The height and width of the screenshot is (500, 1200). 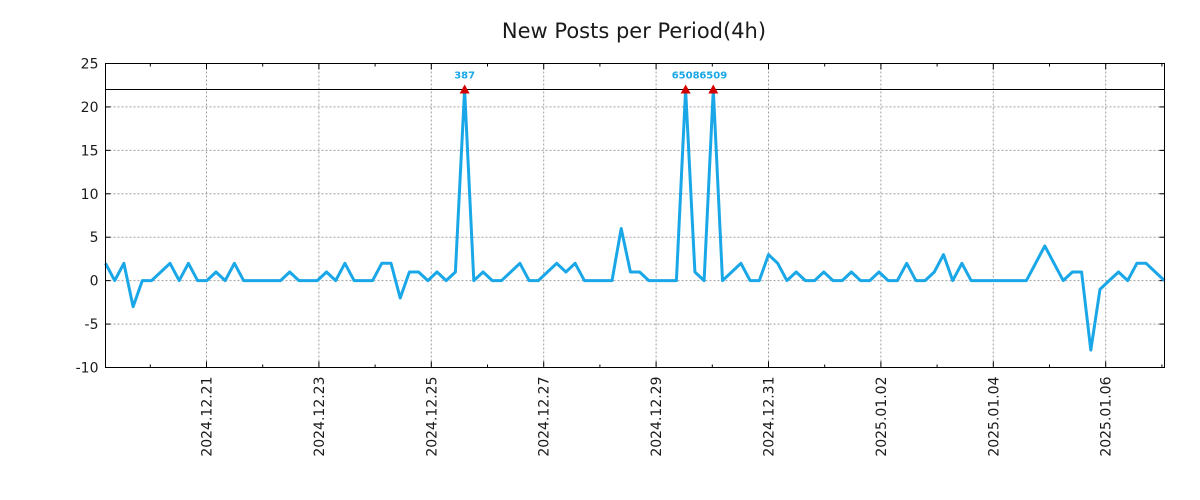 I want to click on y-tick-label: 10, so click(x=90, y=195).